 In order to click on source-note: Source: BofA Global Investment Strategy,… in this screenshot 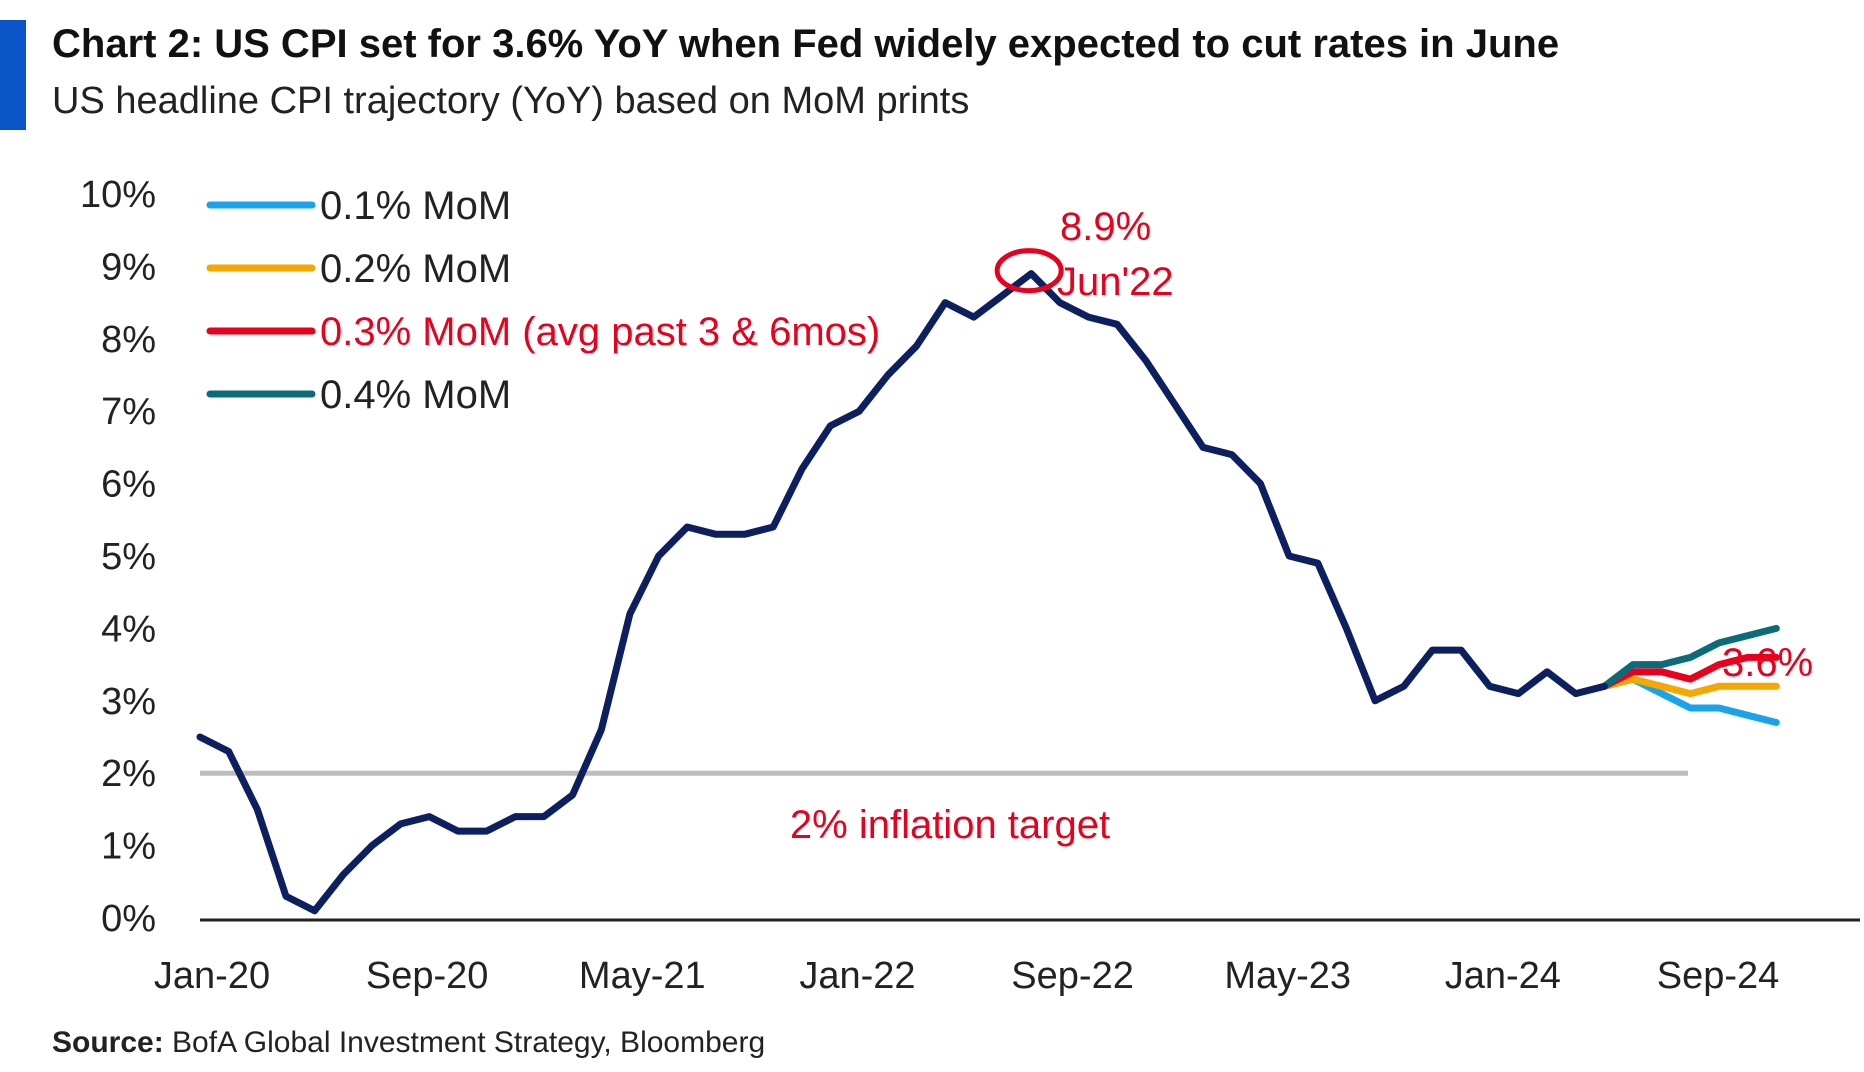, I will do `click(408, 1043)`.